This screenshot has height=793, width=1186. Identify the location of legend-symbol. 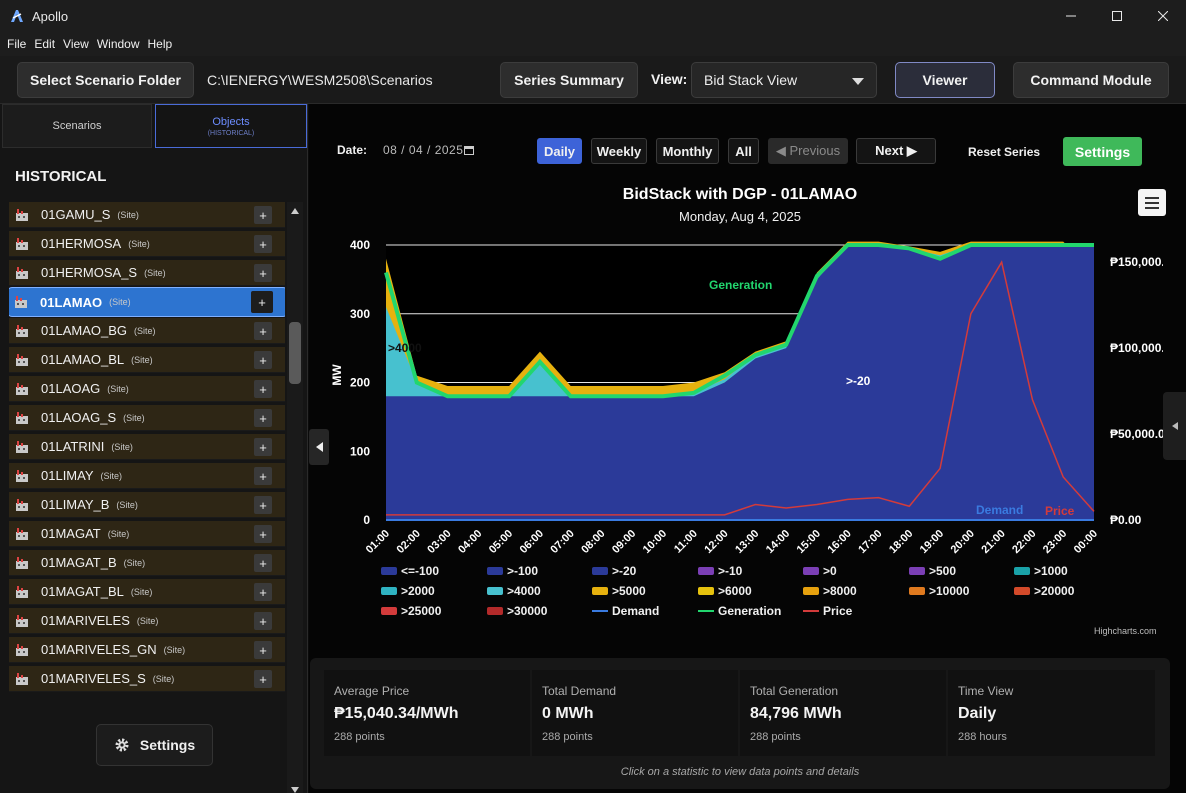
(811, 591).